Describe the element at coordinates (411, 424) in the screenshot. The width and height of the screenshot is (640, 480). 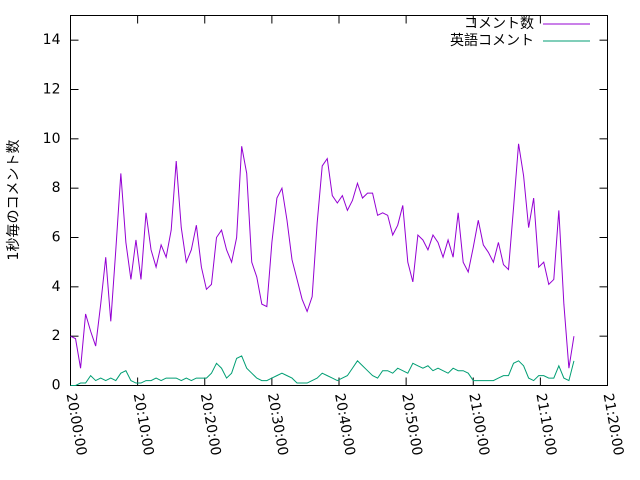
I see `x-tick-label: 20:50:00` at that location.